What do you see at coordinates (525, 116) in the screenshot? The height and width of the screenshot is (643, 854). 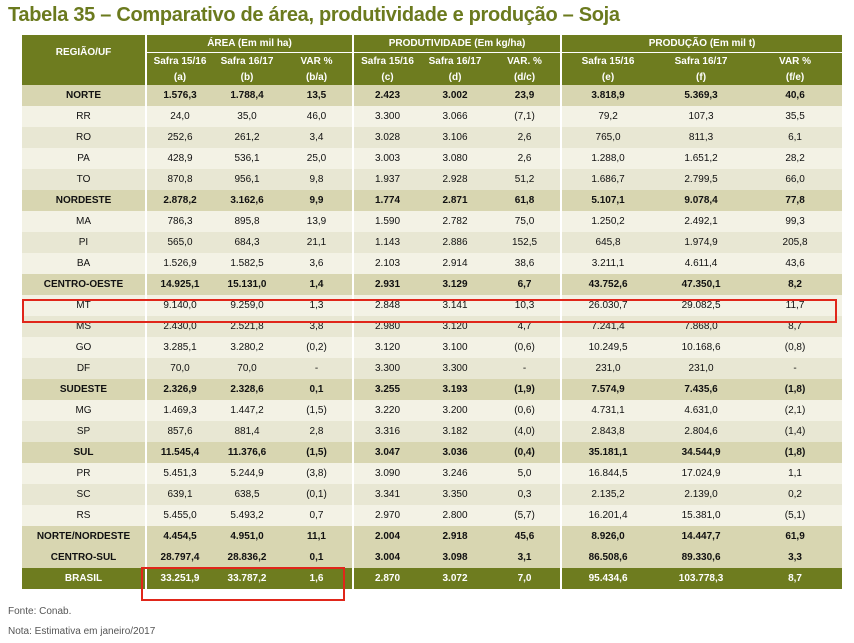 I see `table-cell: (7,1)` at bounding box center [525, 116].